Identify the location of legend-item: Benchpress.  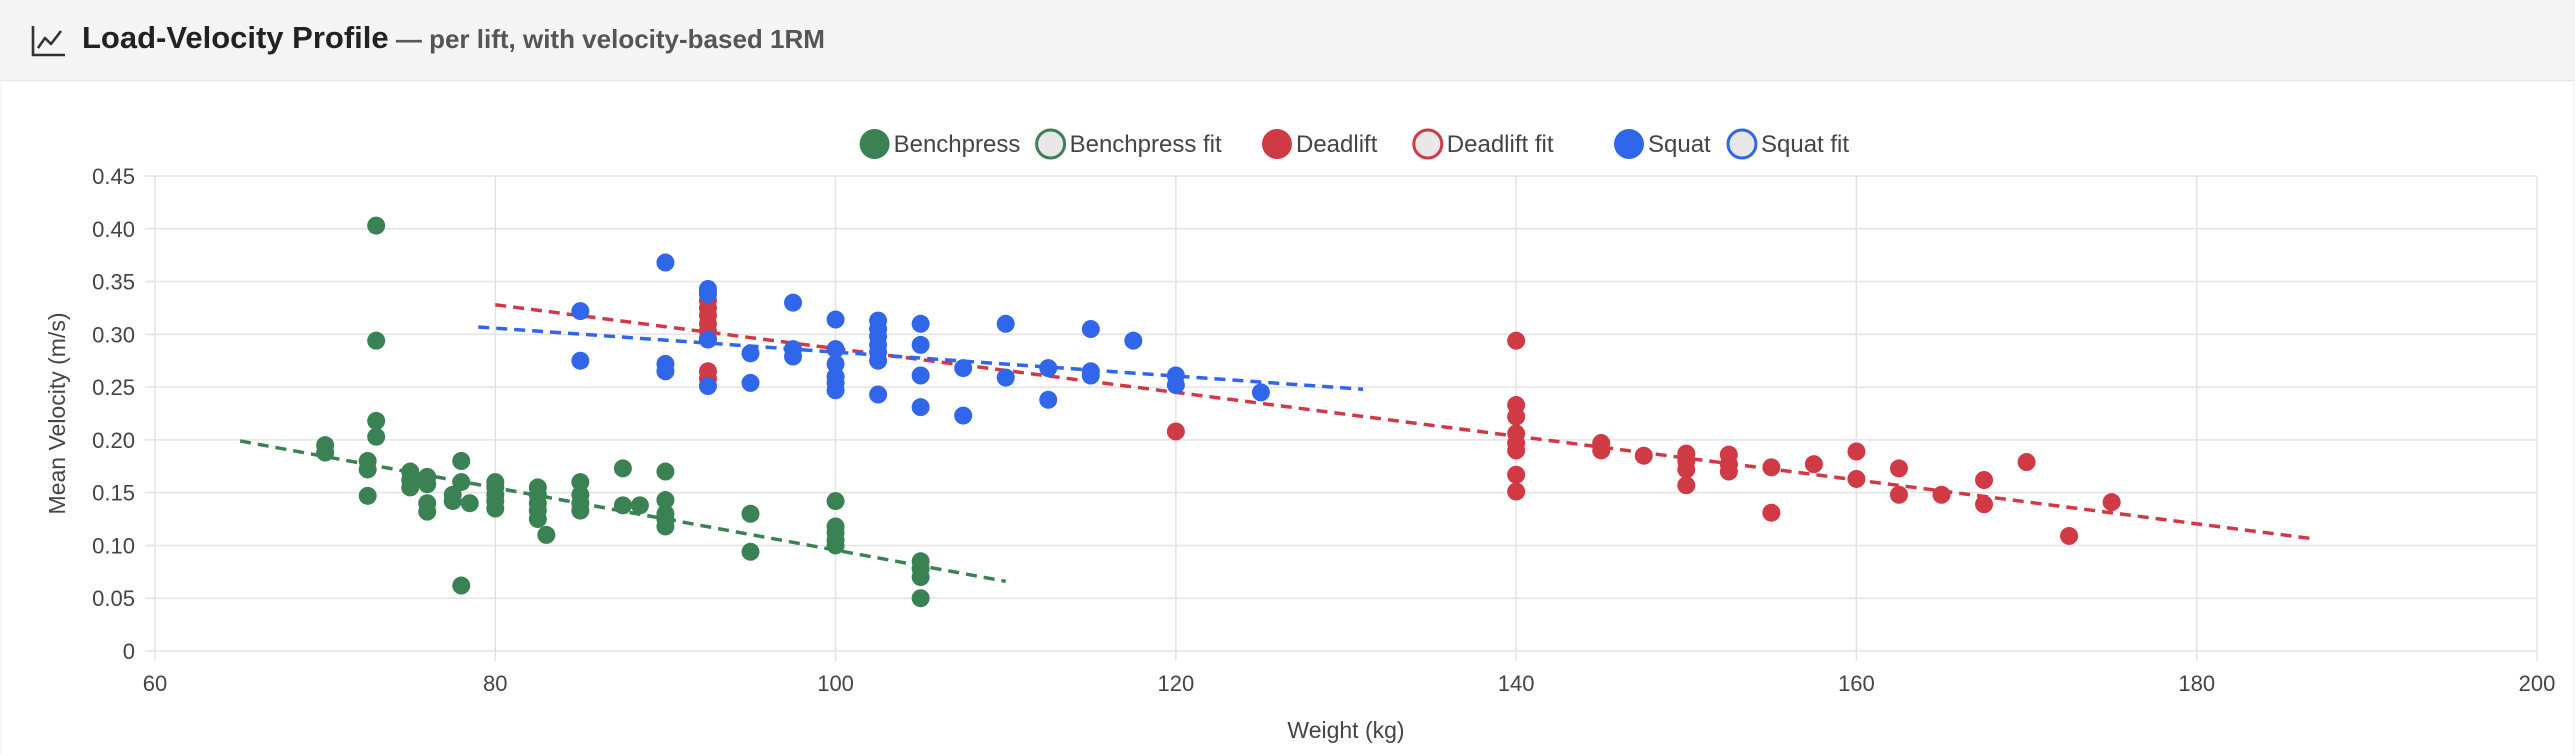
(940, 144).